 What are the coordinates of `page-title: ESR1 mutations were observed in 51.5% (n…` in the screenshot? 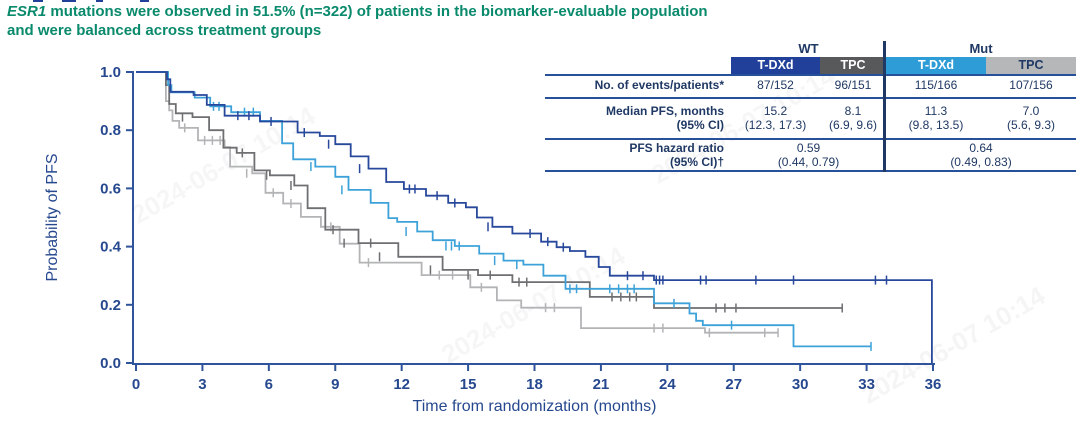 It's located at (357, 21).